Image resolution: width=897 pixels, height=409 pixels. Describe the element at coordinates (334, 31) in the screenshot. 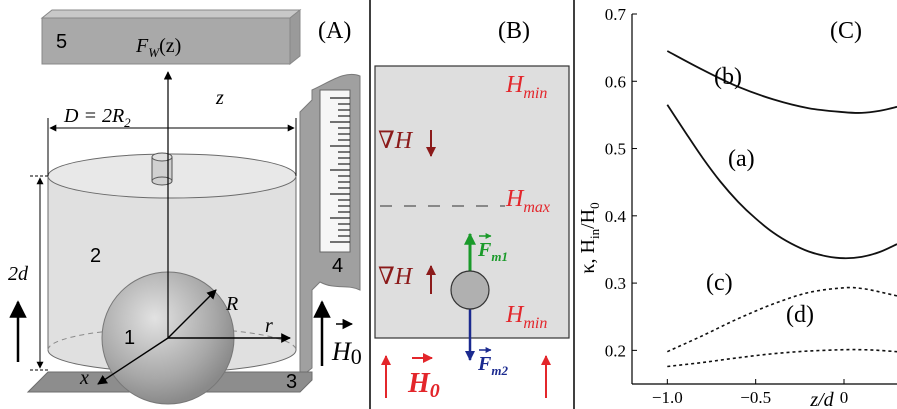

I see `panel-a-label: (A)` at that location.